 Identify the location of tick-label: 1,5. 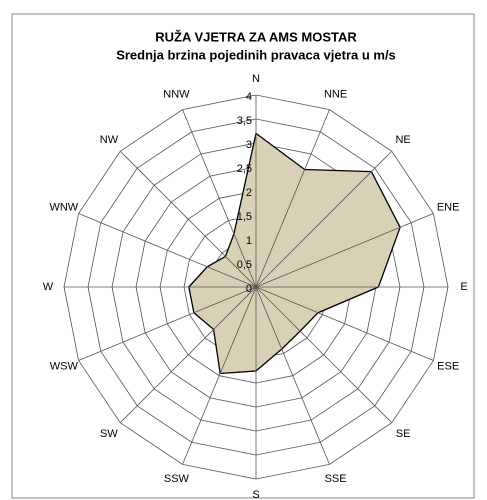
(244, 217).